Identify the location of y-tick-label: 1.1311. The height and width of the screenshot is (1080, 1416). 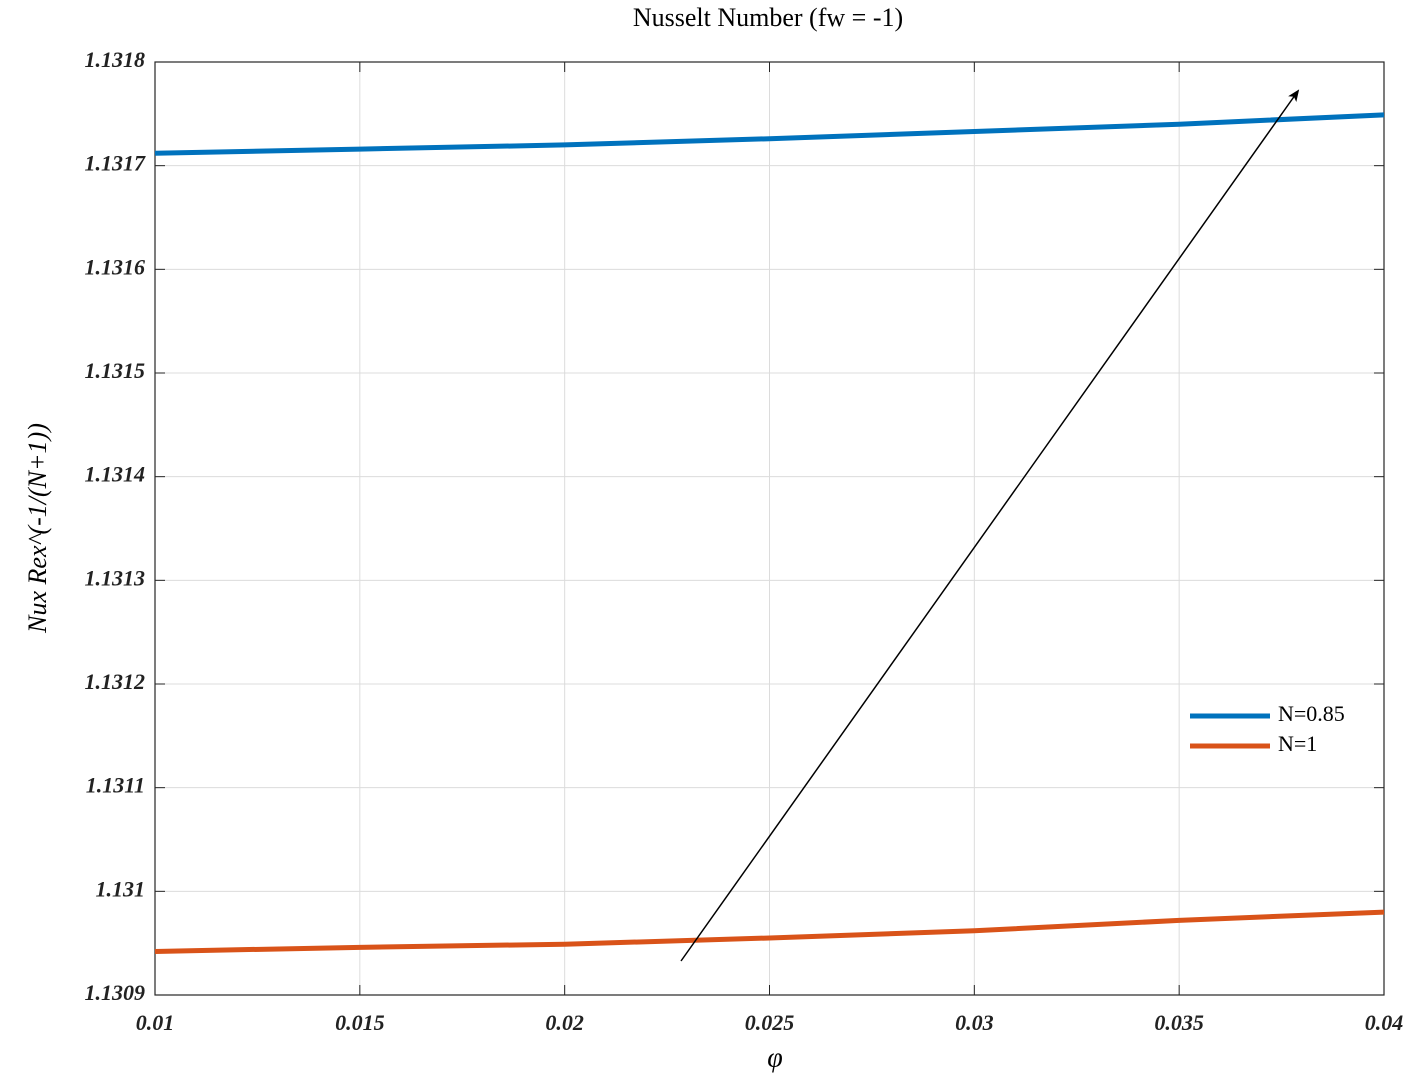
(115, 785).